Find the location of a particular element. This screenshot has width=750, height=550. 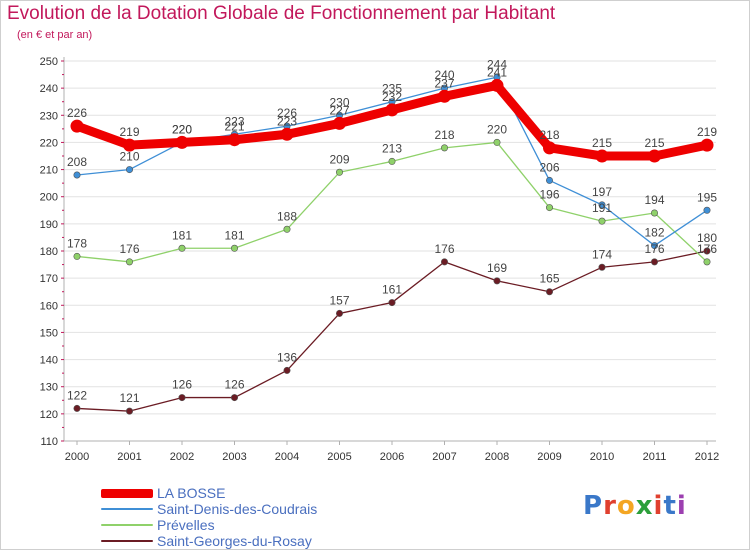

logo-letter: P is located at coordinates (593, 506).